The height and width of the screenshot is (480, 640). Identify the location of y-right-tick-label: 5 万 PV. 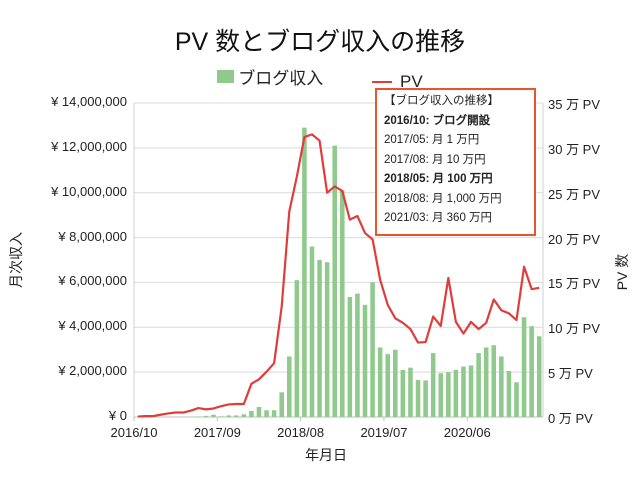
(570, 374).